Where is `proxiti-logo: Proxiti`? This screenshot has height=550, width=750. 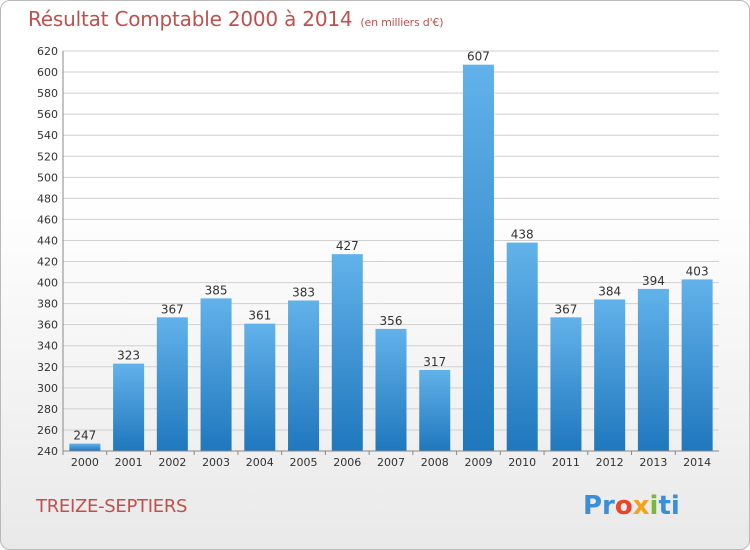 proxiti-logo: Proxiti is located at coordinates (631, 506).